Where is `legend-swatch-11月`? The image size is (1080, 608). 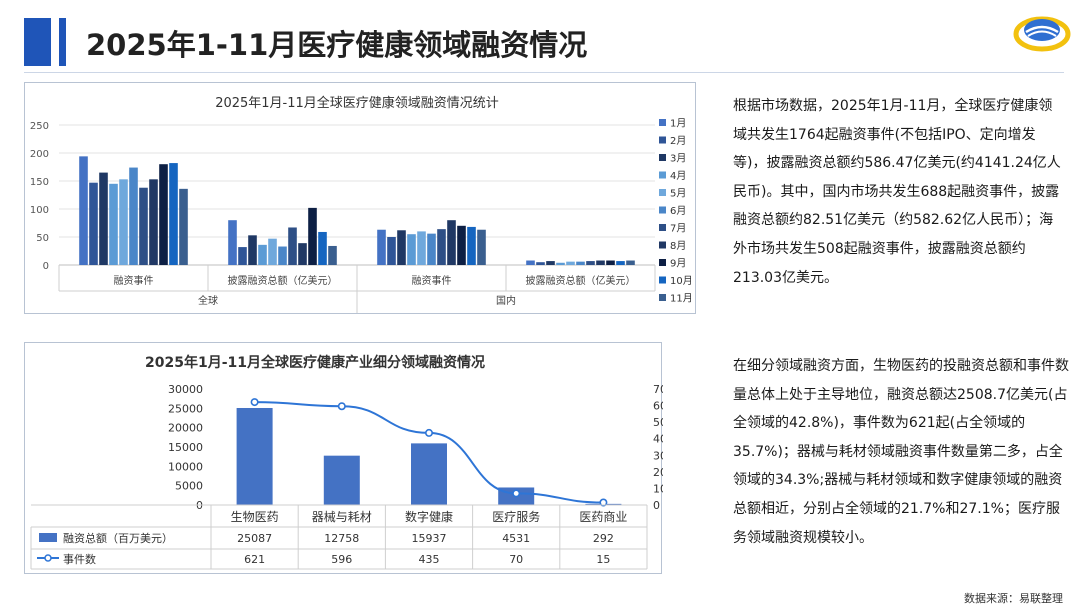
legend-swatch-11月 is located at coordinates (662, 297).